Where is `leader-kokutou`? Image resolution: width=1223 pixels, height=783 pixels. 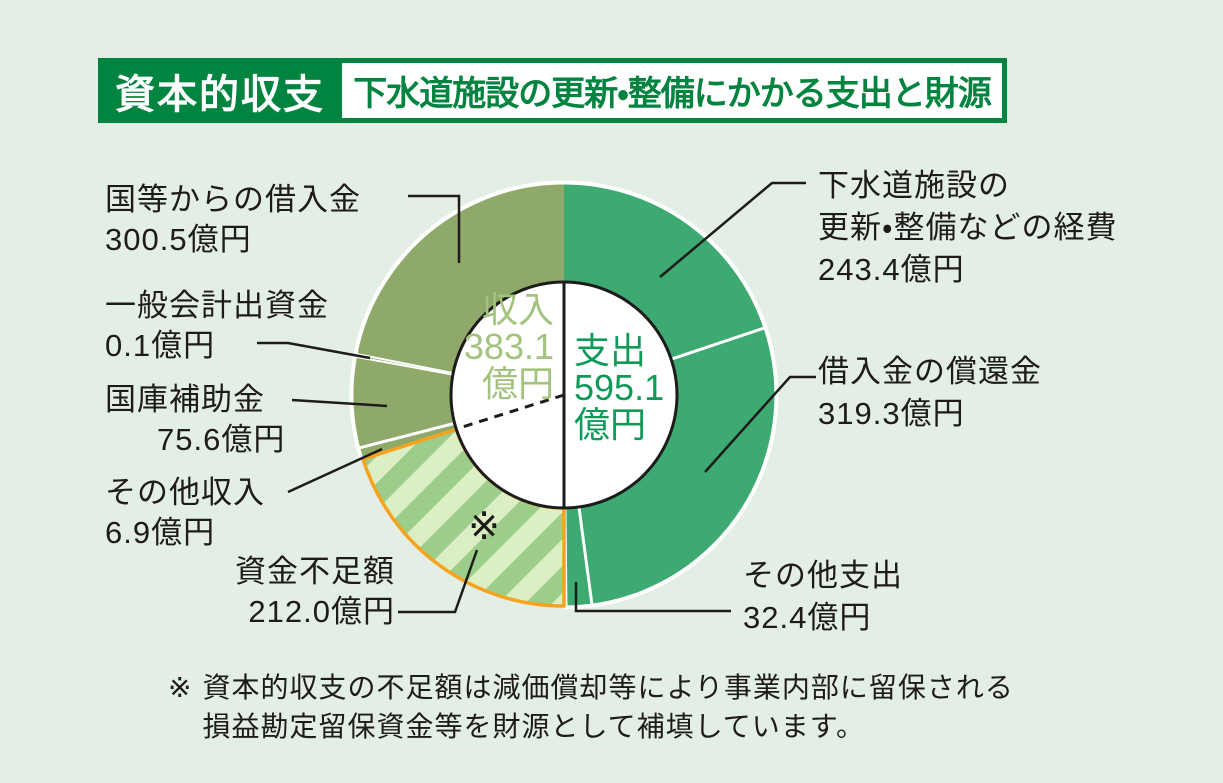
leader-kokutou is located at coordinates (434, 228).